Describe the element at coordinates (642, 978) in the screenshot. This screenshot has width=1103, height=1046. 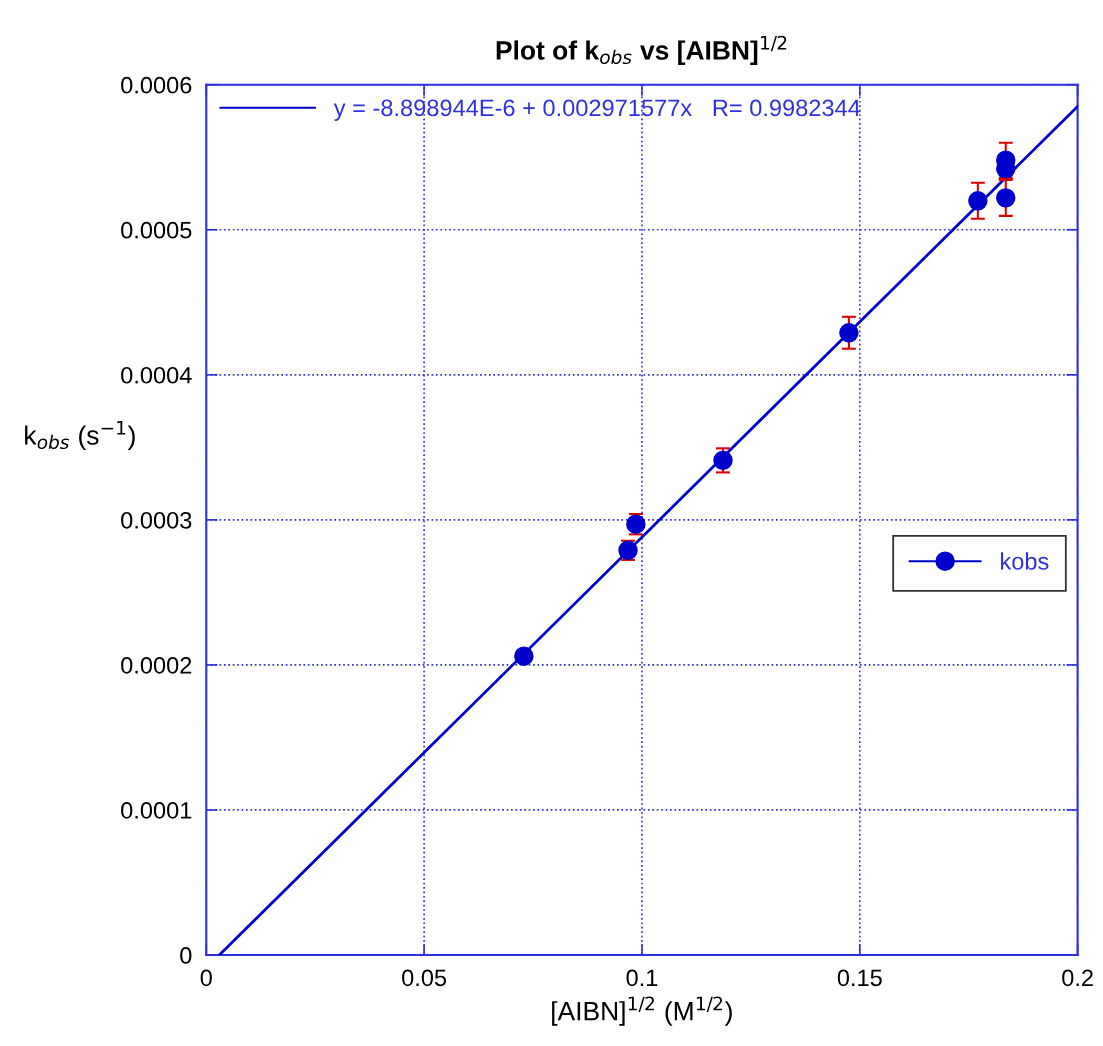
I see `x-tick-label: 0.1` at that location.